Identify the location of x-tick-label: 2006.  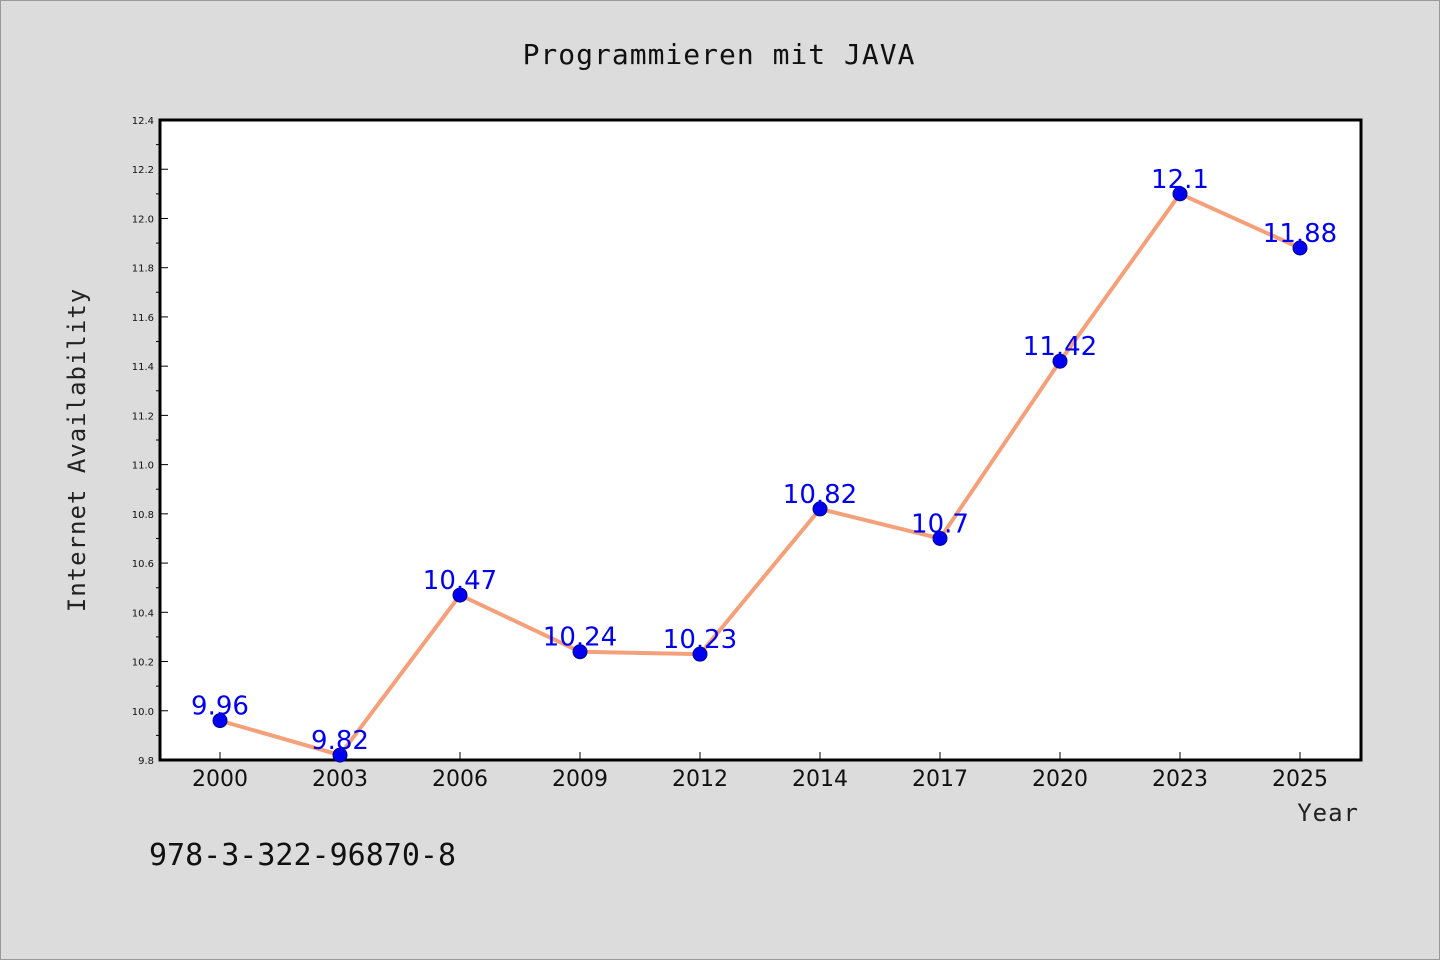
(460, 779).